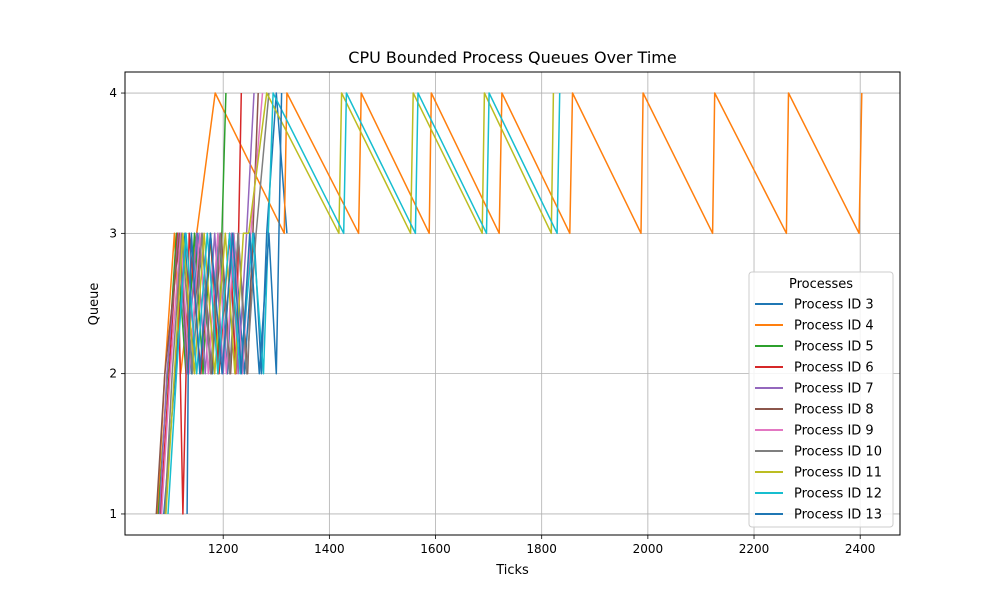  What do you see at coordinates (834, 326) in the screenshot?
I see `legend-entry: Process ID 4` at bounding box center [834, 326].